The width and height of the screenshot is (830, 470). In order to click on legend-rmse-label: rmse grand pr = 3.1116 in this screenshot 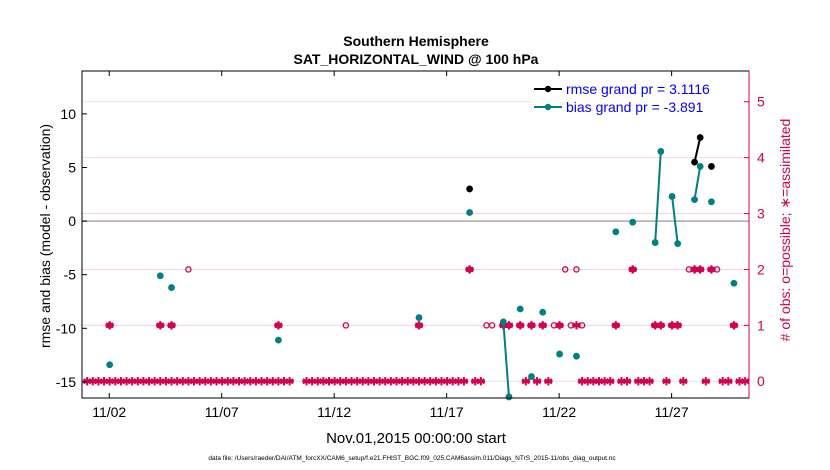, I will do `click(638, 89)`.